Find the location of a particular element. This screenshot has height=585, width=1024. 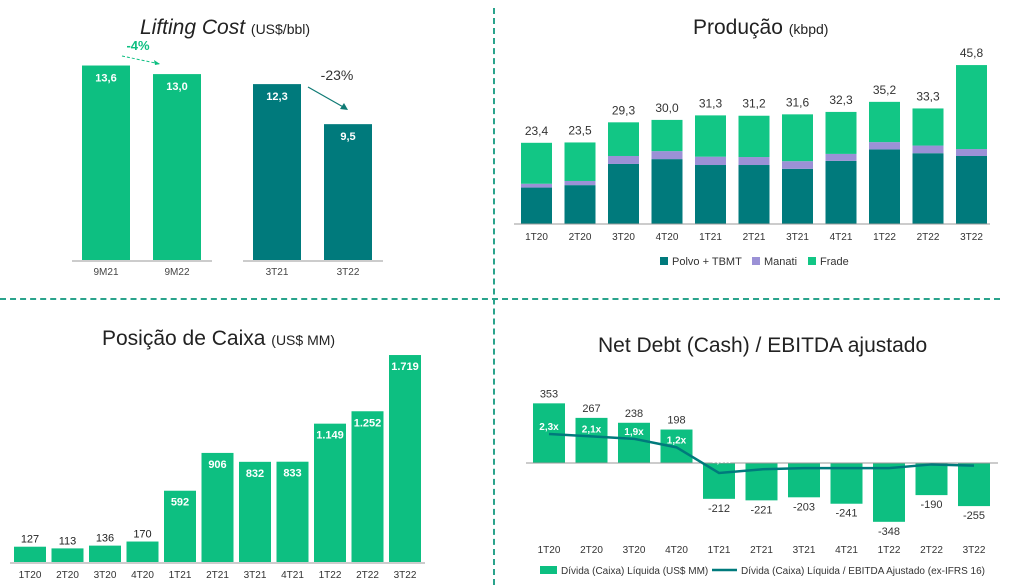

lifting-cost-value-label: 12,3 is located at coordinates (276, 97).